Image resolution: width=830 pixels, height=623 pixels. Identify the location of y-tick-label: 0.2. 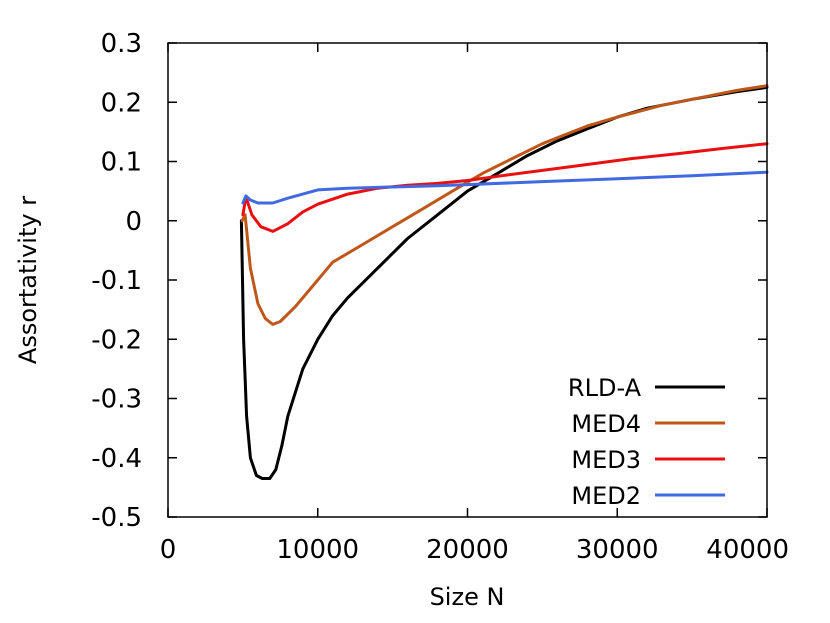
(121, 103).